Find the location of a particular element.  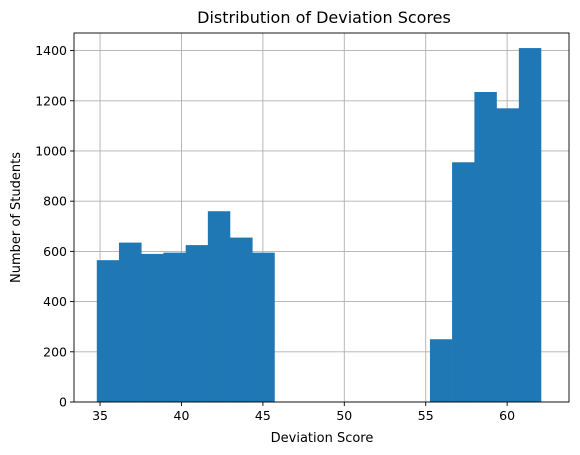

y-tick-label: 600 is located at coordinates (55, 251).